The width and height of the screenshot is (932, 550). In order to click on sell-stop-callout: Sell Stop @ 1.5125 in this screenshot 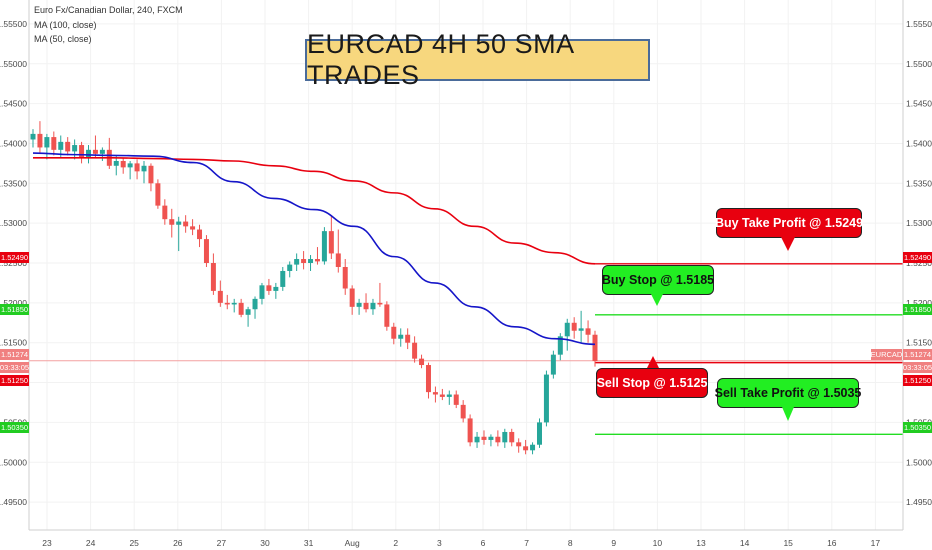, I will do `click(652, 377)`.